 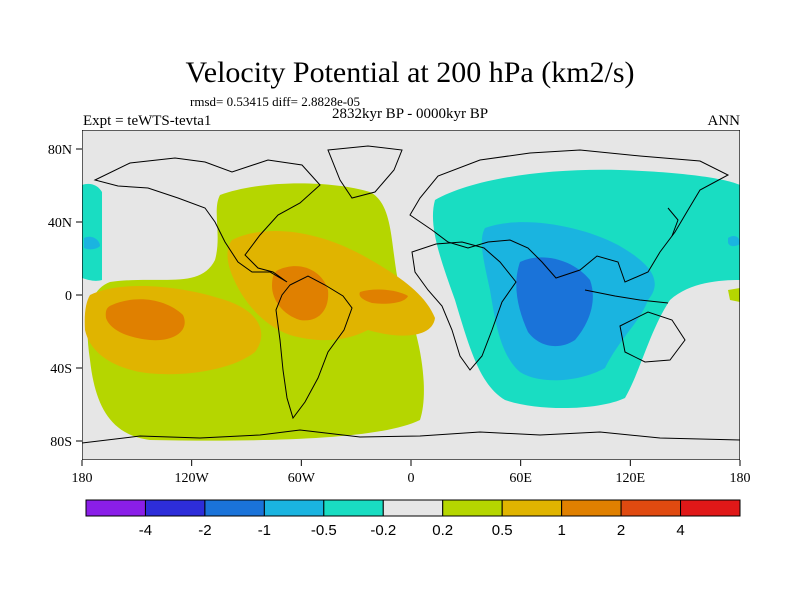 What do you see at coordinates (264, 530) in the screenshot?
I see `colorbar-label: -1` at bounding box center [264, 530].